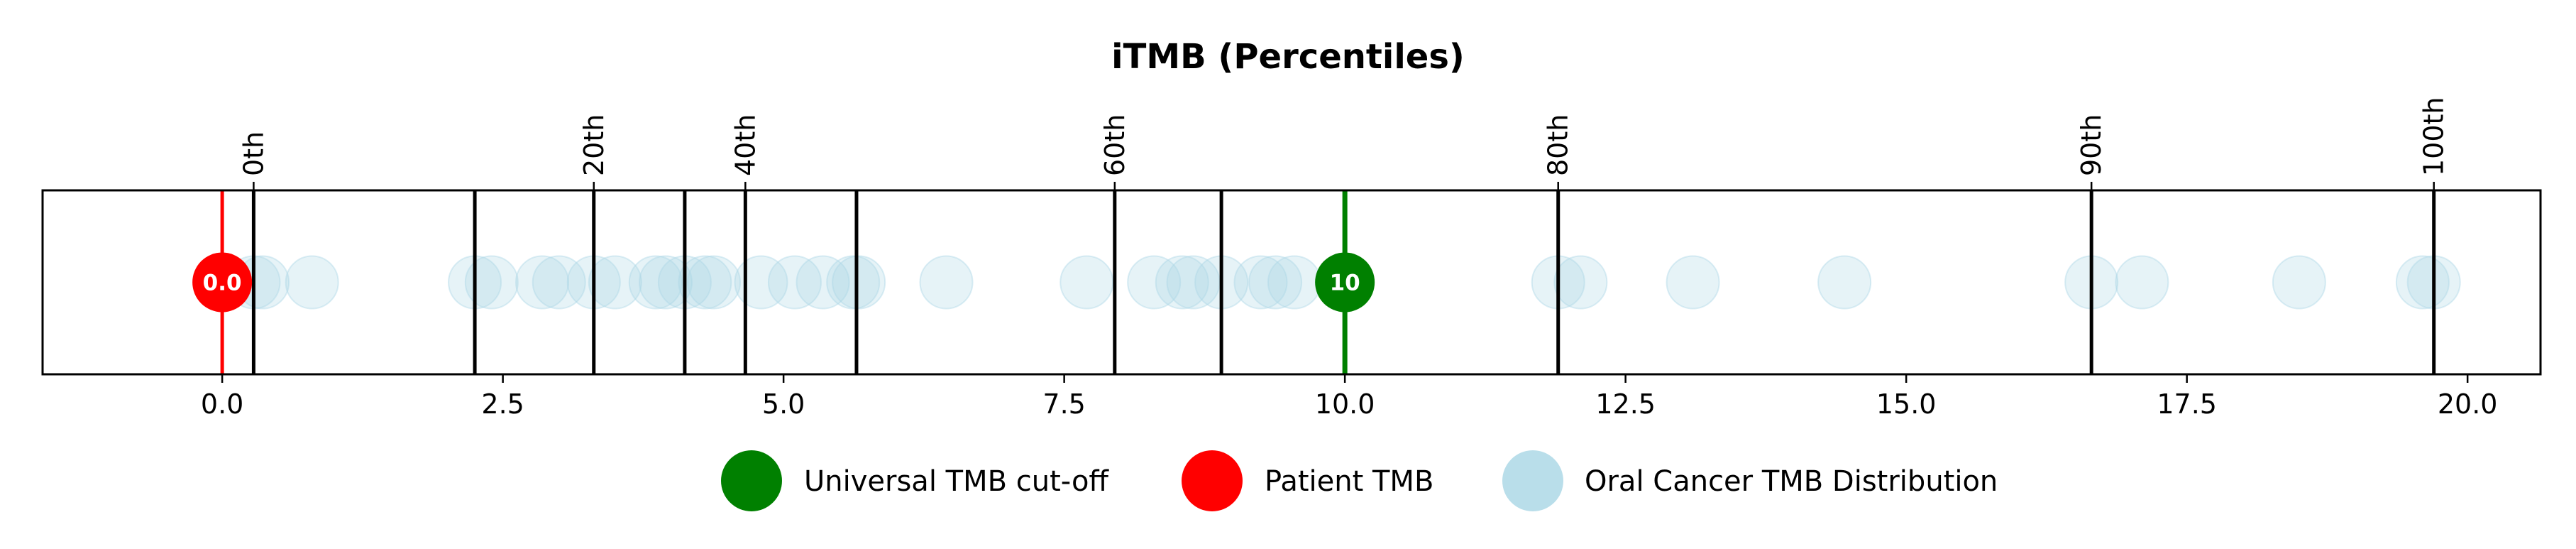 The height and width of the screenshot is (549, 2576). I want to click on legend-distribution-label: Oral Cancer TMB Distribution, so click(1791, 482).